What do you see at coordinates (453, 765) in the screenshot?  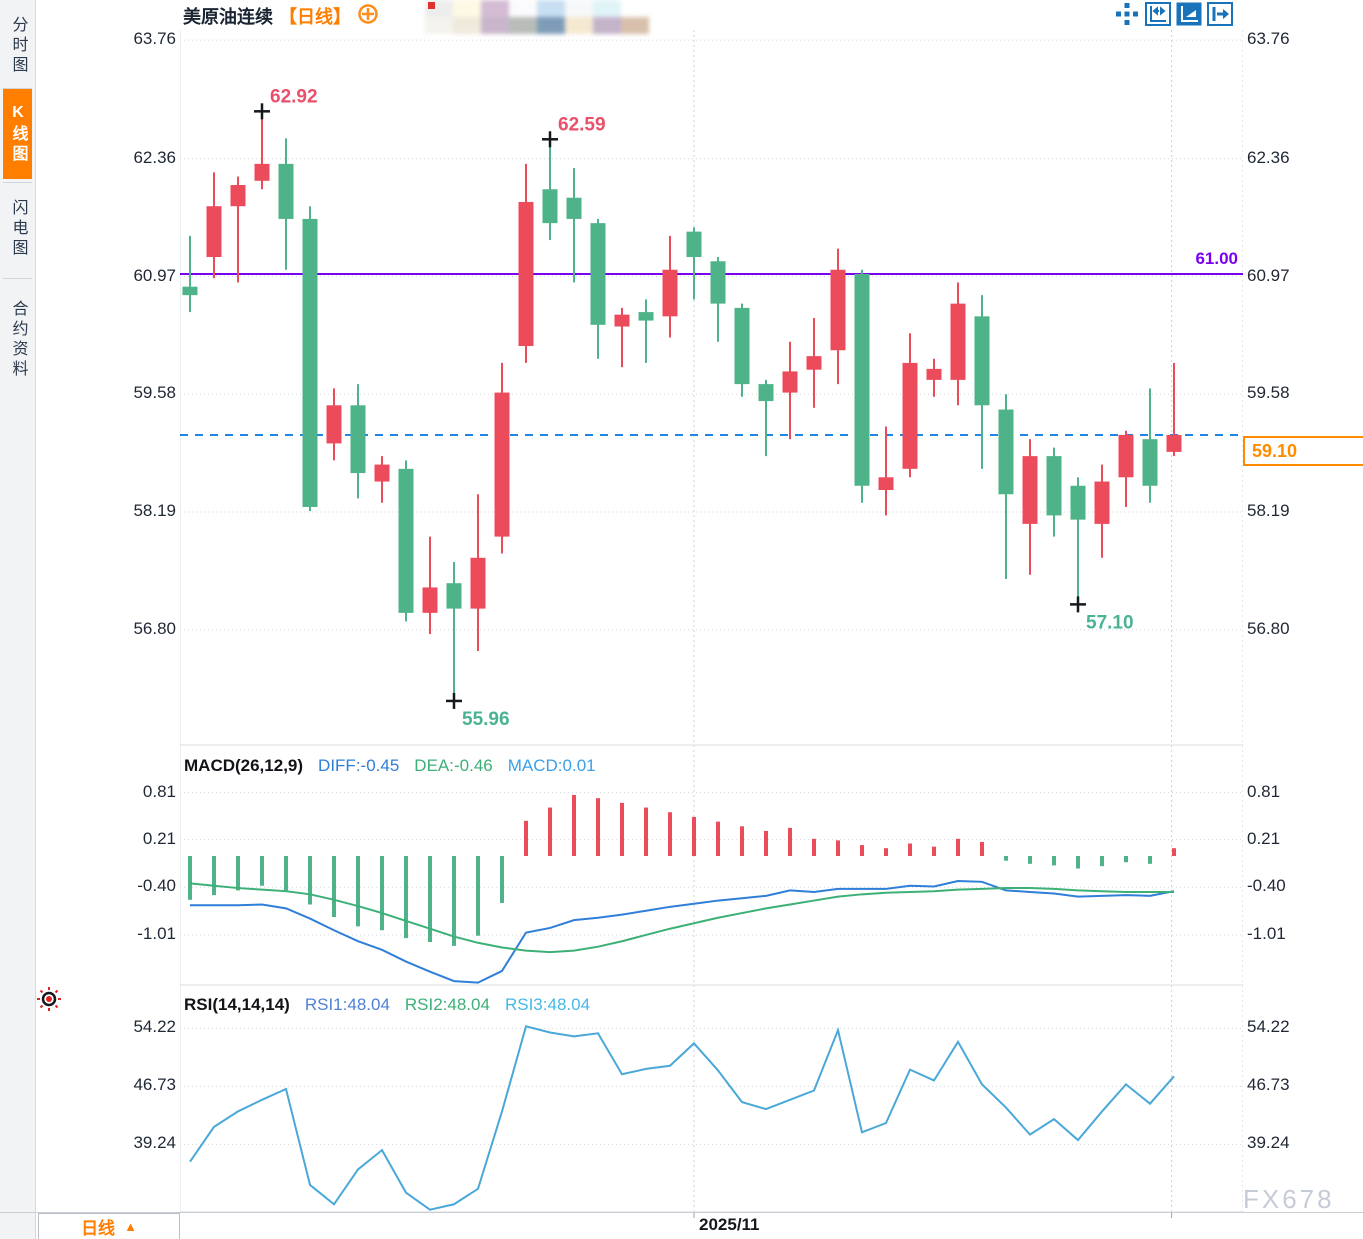 I see `macd-dea-readout: DEA:-0.46` at bounding box center [453, 765].